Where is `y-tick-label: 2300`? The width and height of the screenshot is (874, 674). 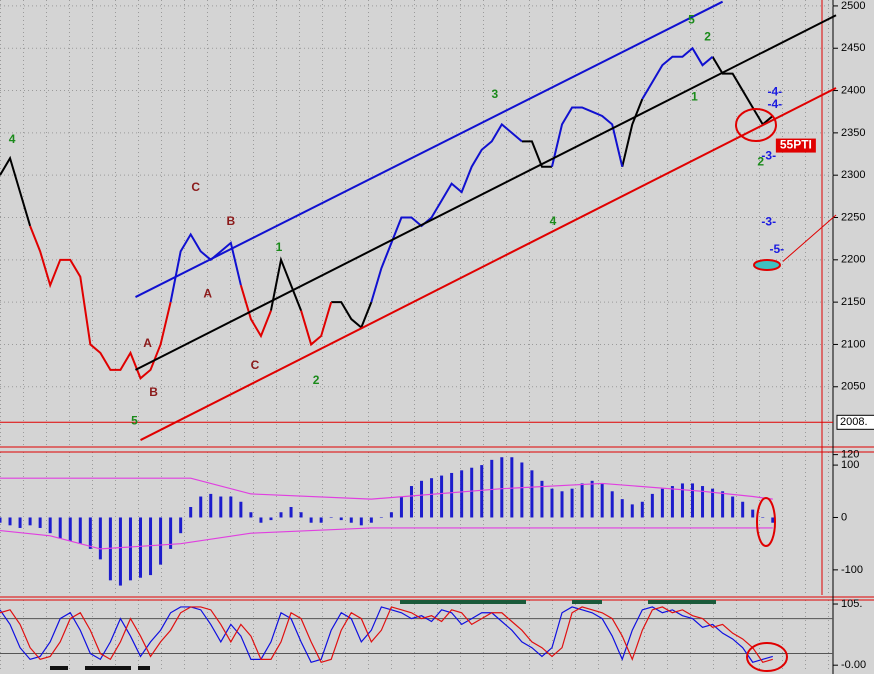 y-tick-label: 2300 is located at coordinates (853, 175).